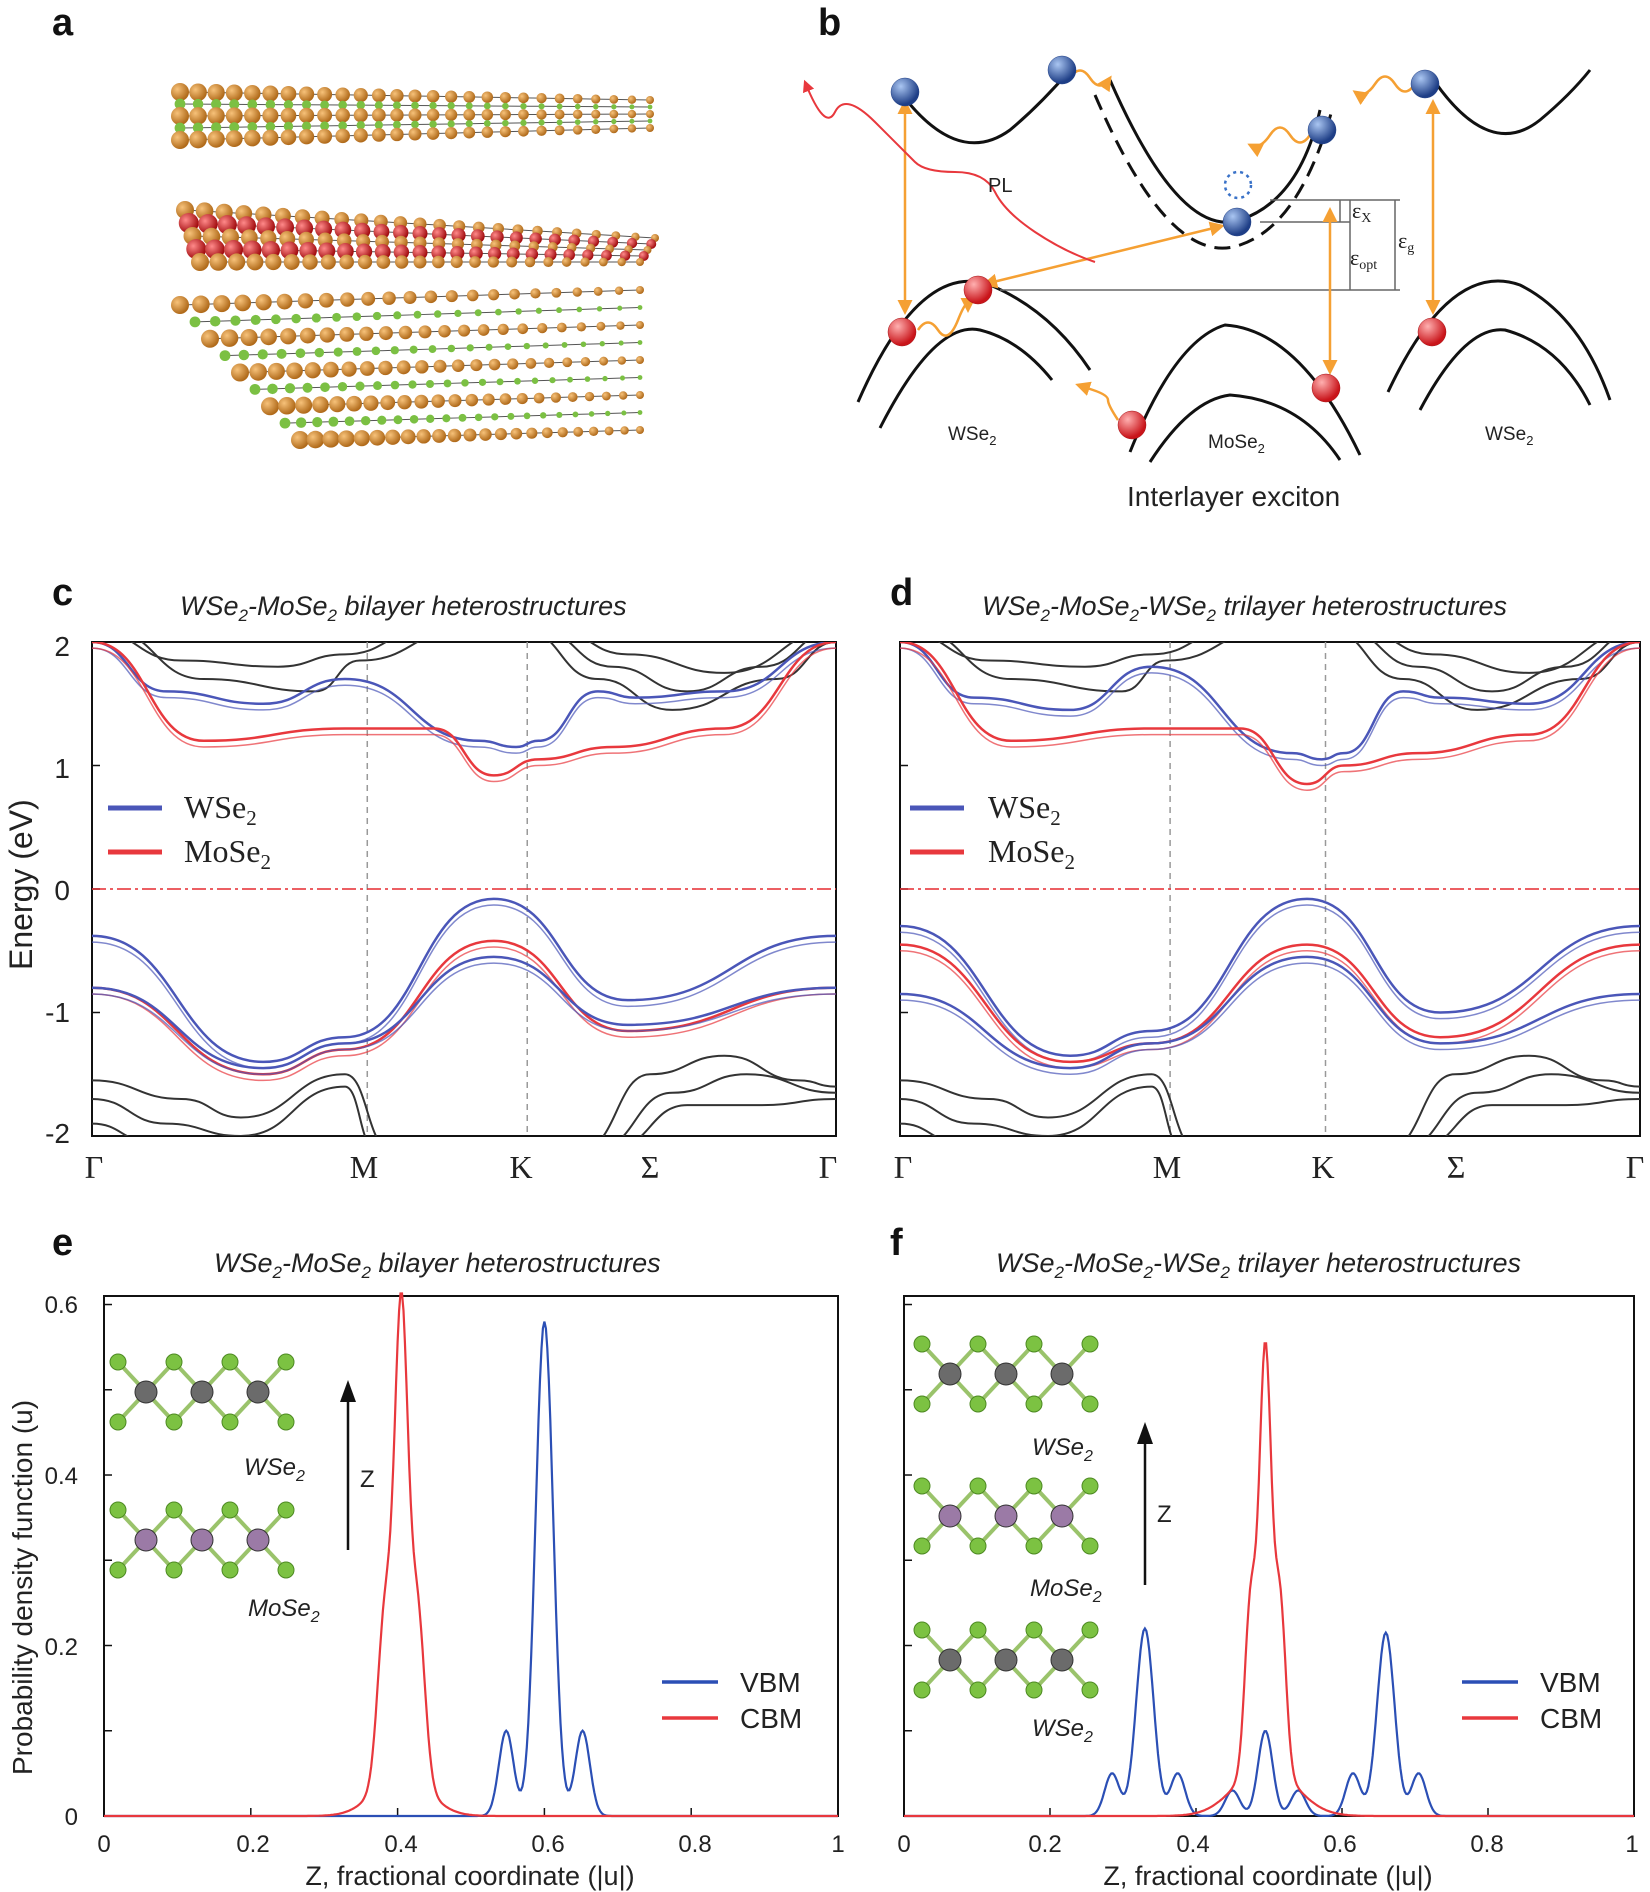 The image size is (1650, 1892). What do you see at coordinates (903, 1844) in the screenshot?
I see `xtick-f-0: 0` at bounding box center [903, 1844].